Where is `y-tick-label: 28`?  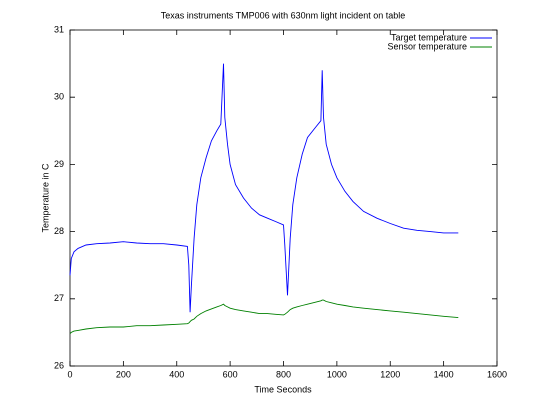 y-tick-label: 28 is located at coordinates (59, 231).